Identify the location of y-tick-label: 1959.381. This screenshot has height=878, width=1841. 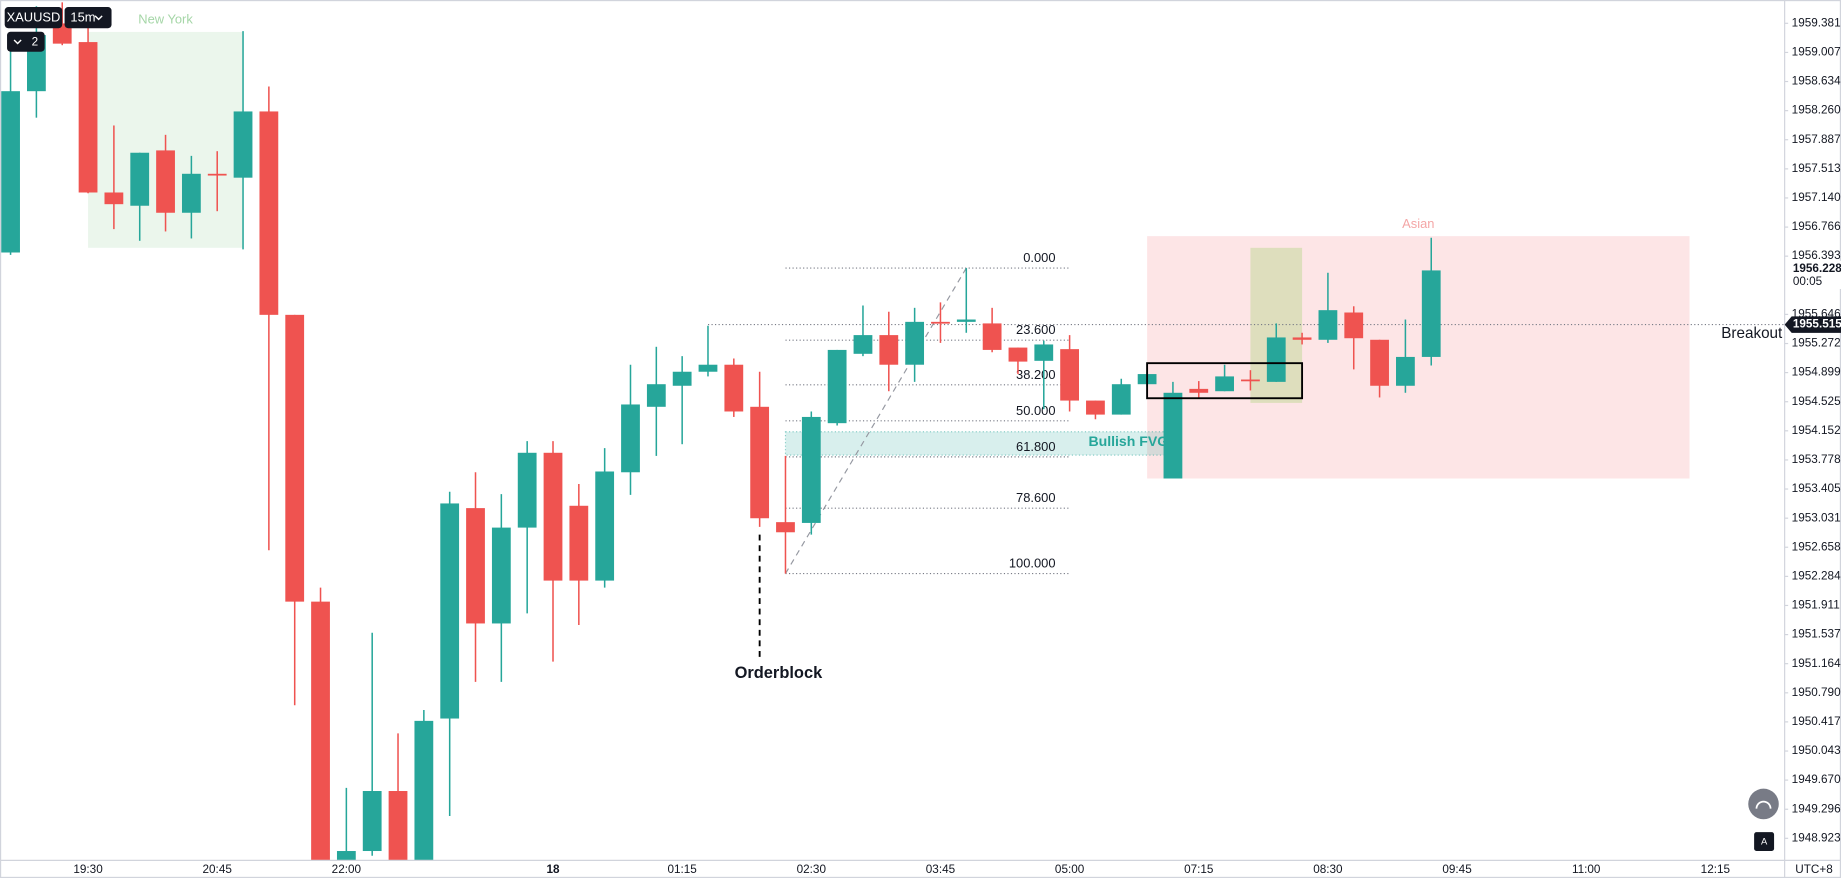
(1816, 22).